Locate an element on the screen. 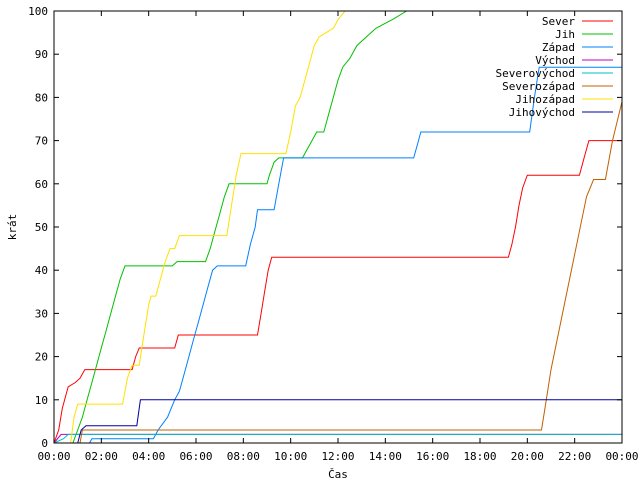  y-tick-label: 70 is located at coordinates (41, 141).